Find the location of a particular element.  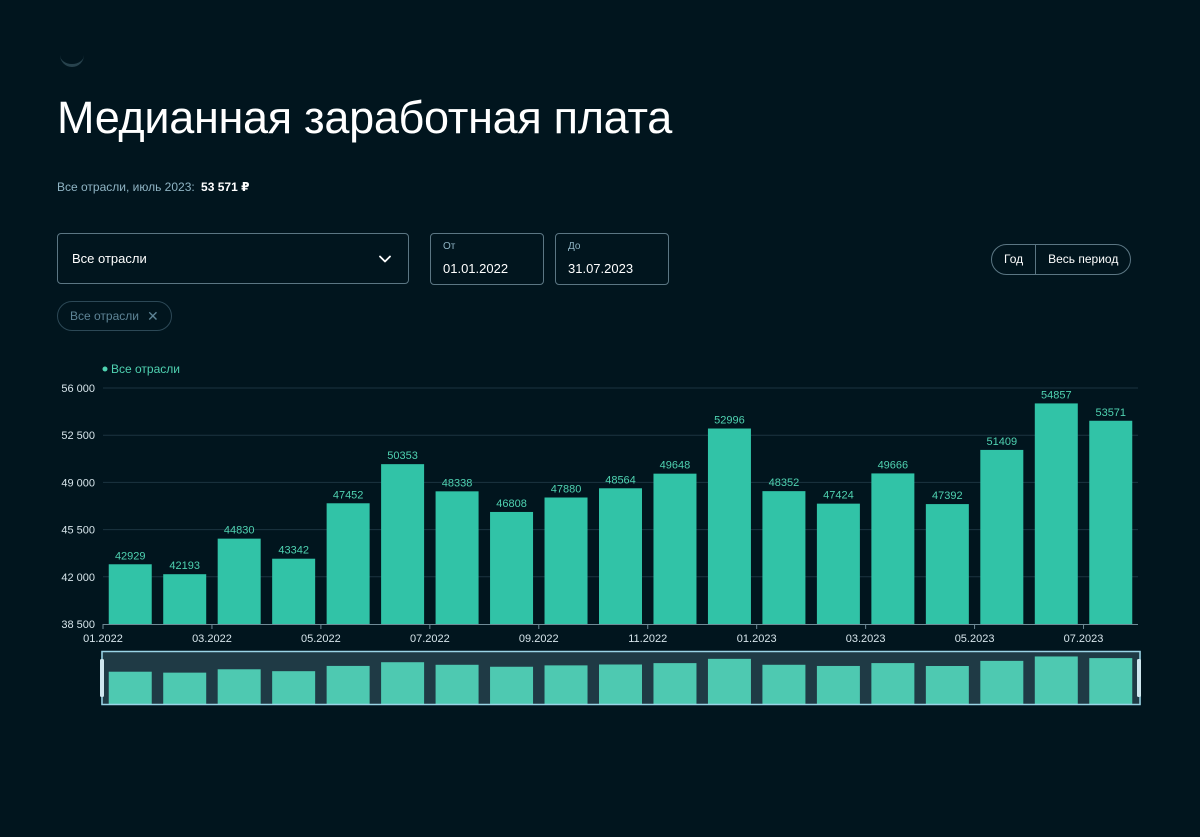

close-icon: ✕ is located at coordinates (152, 316).